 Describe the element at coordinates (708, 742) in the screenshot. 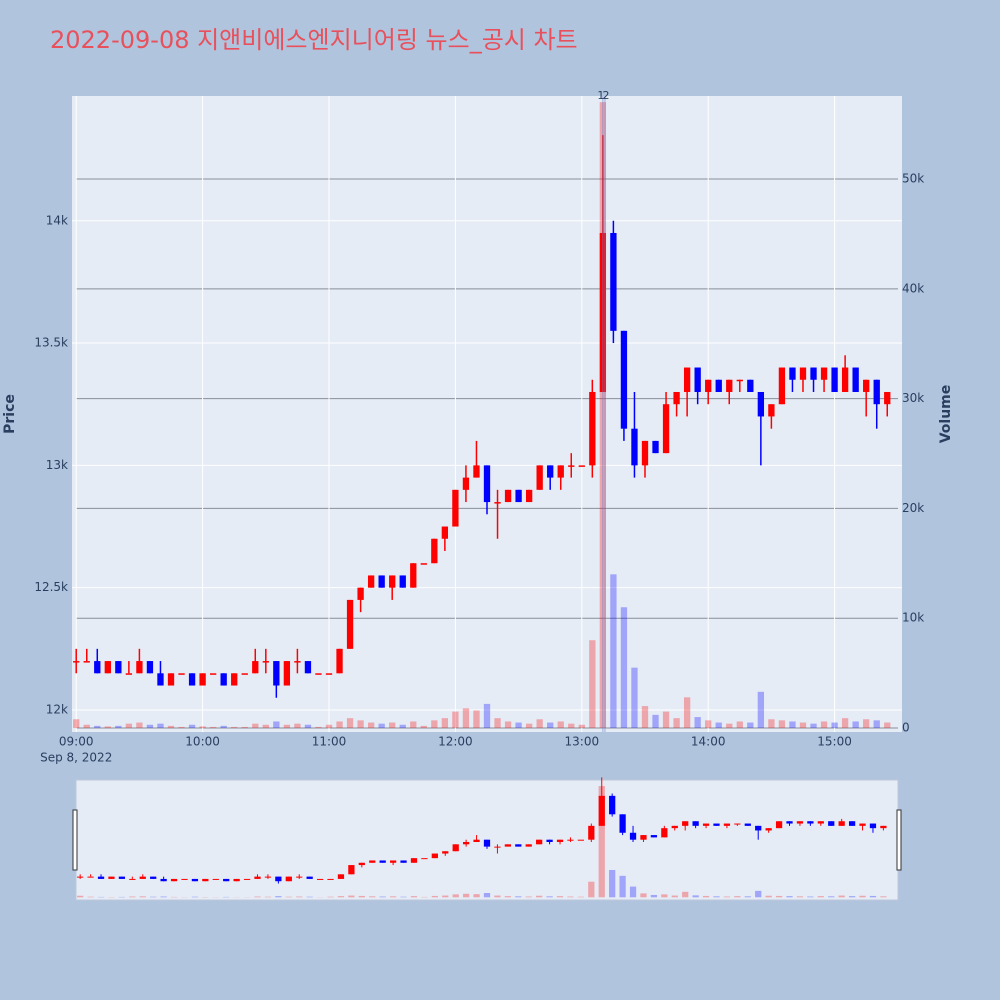

I see `x-tick-label: 14:00` at that location.